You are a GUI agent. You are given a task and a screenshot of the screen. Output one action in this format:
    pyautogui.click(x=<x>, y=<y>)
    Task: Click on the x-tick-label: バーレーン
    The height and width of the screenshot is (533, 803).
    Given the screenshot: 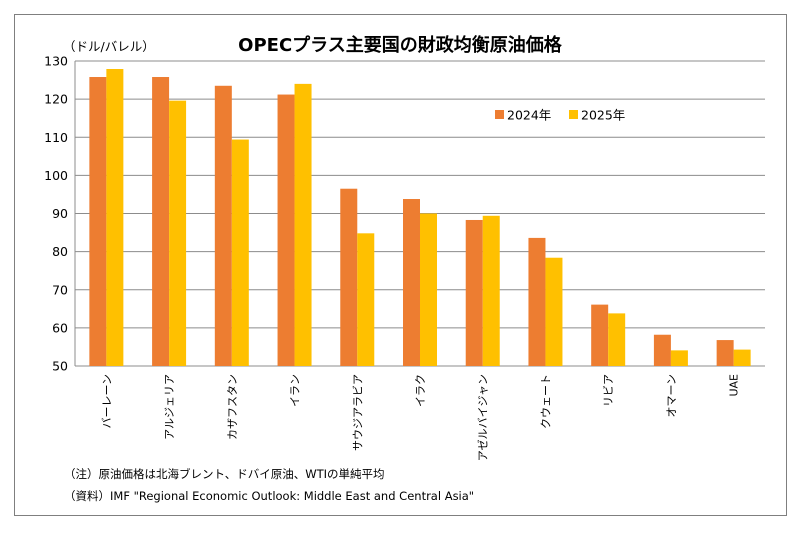 What is the action you would take?
    pyautogui.click(x=106, y=401)
    